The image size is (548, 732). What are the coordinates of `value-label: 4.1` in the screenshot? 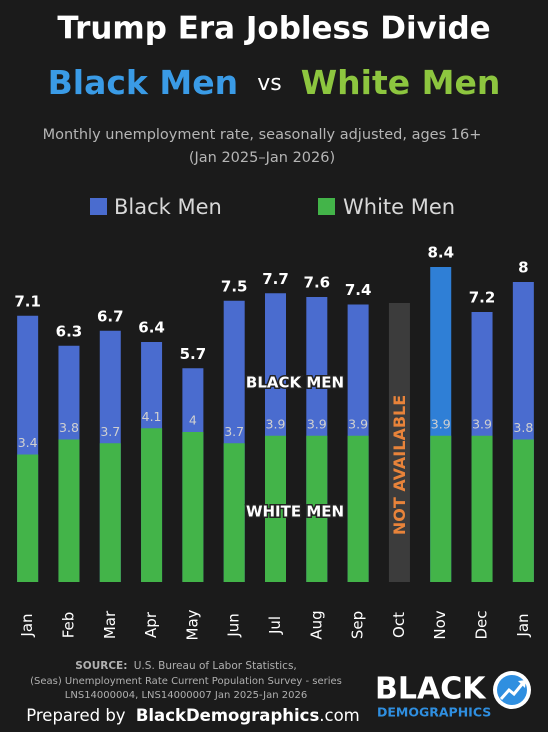 It's located at (152, 416).